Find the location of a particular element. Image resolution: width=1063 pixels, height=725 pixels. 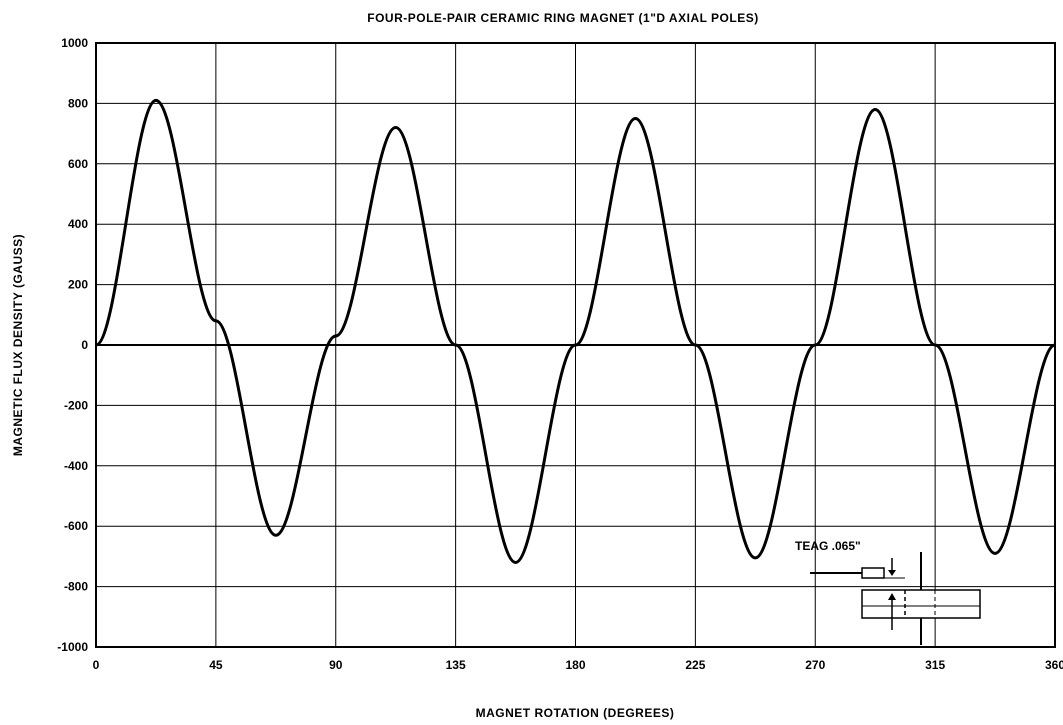

x-tick-label: 180 is located at coordinates (575, 665).